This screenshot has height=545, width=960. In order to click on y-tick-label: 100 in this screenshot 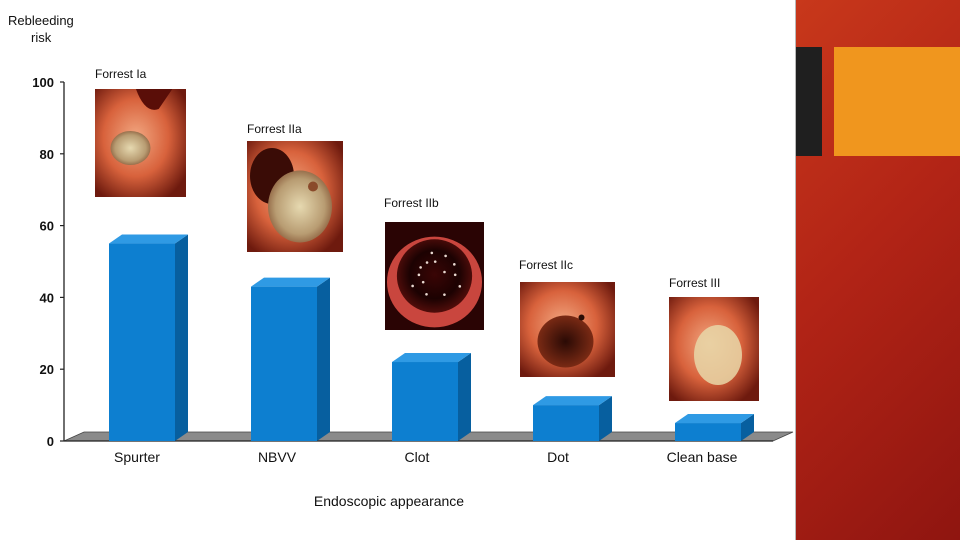, I will do `click(43, 82)`.